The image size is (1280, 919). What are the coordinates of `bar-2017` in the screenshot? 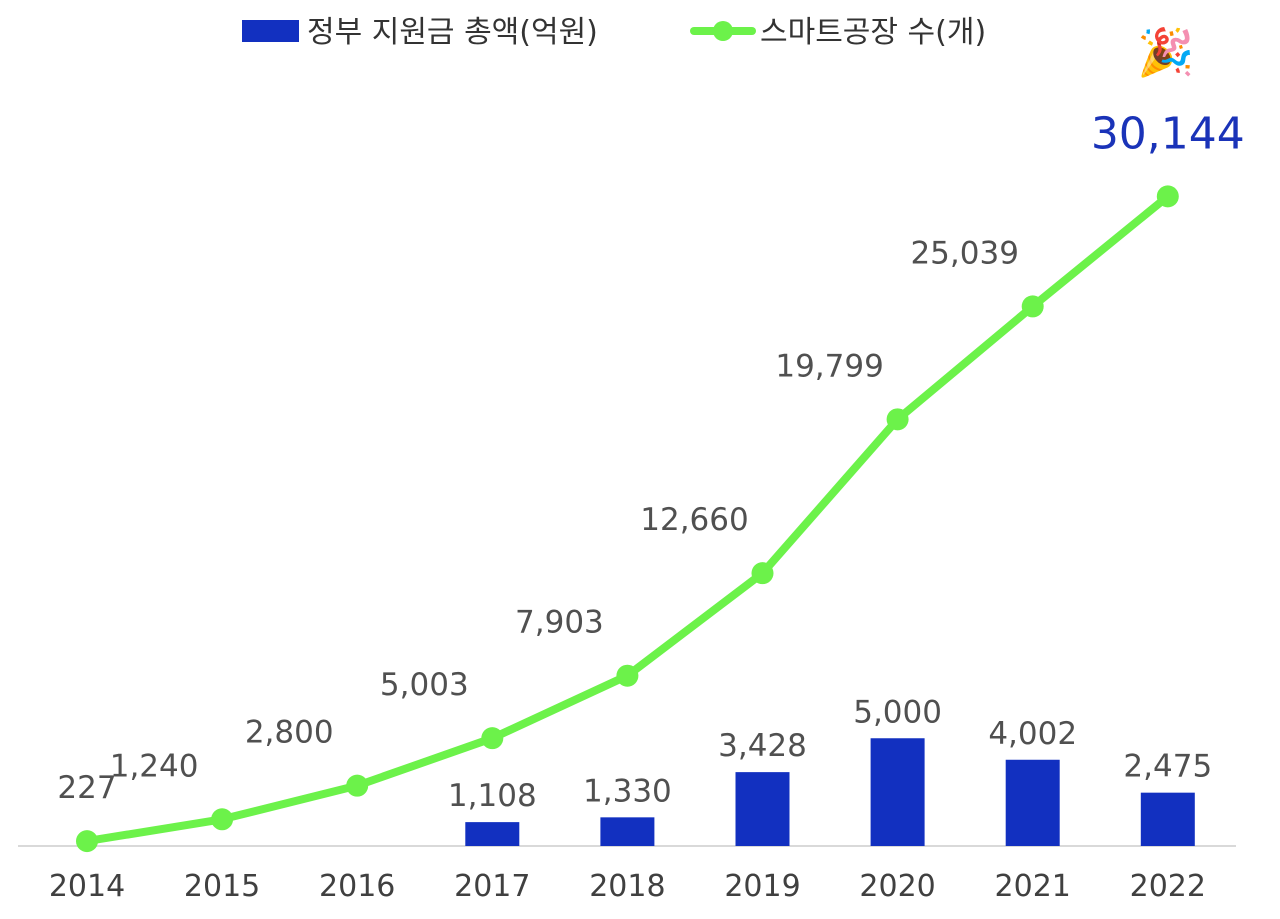 It's located at (492, 834).